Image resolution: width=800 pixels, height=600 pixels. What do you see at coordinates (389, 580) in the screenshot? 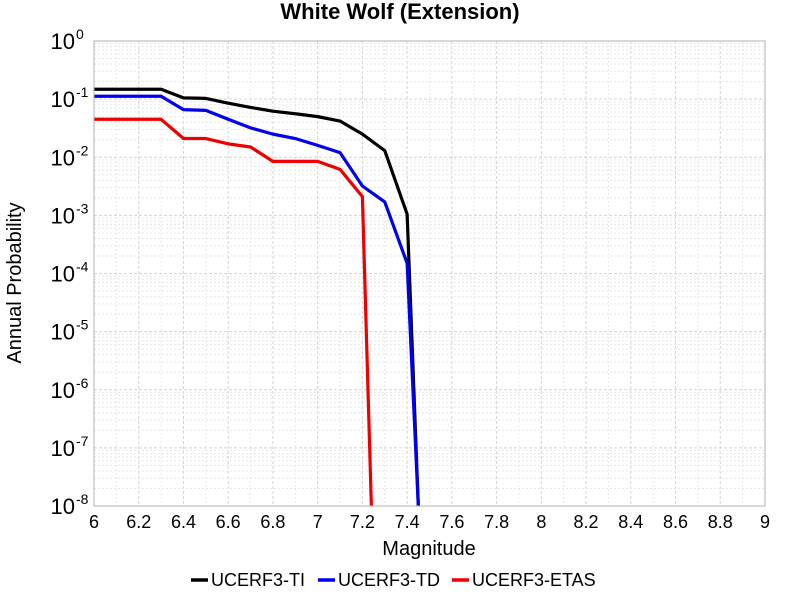
I see `legend-label-1: UCERF3-TD` at bounding box center [389, 580].